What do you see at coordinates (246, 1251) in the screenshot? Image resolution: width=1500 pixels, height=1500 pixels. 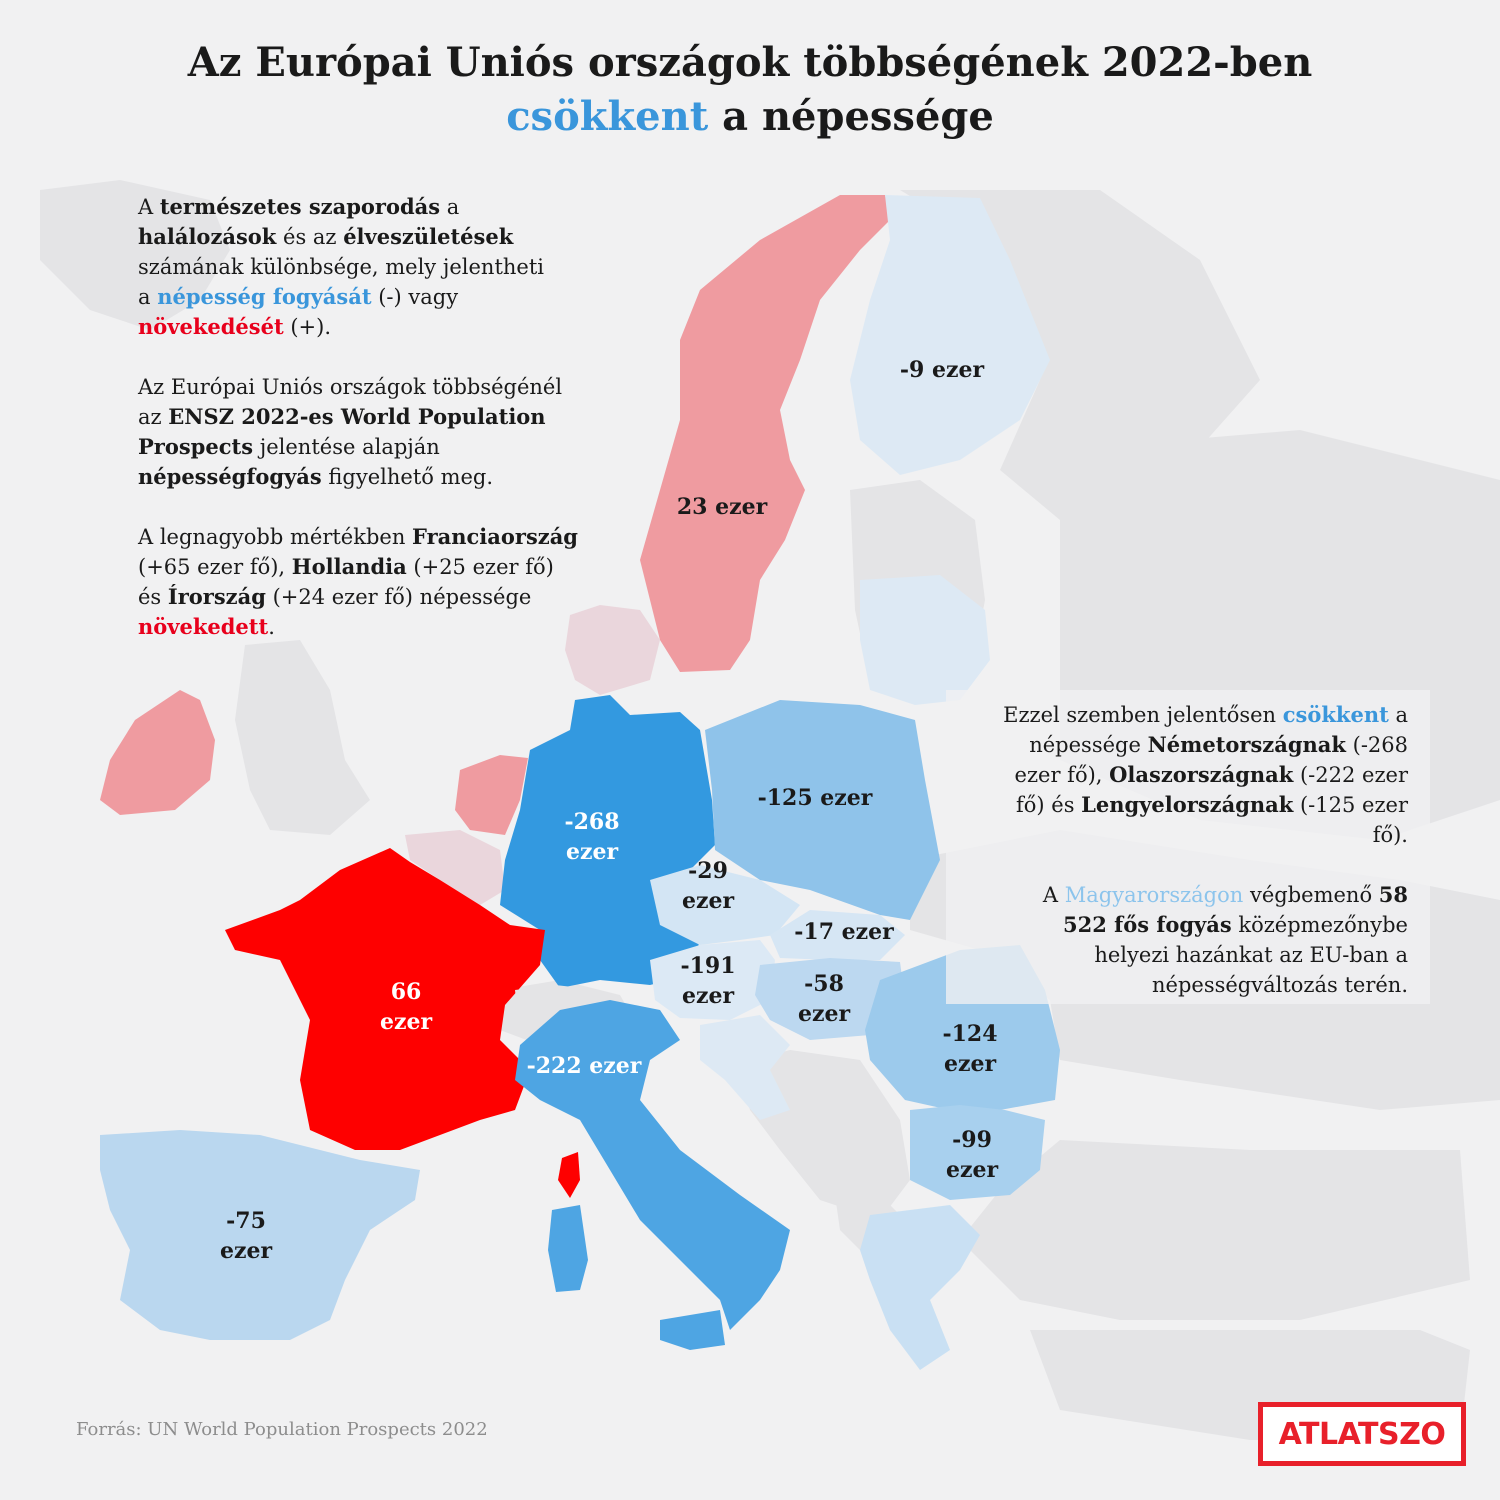 I see `label-spain-unit: ezer` at bounding box center [246, 1251].